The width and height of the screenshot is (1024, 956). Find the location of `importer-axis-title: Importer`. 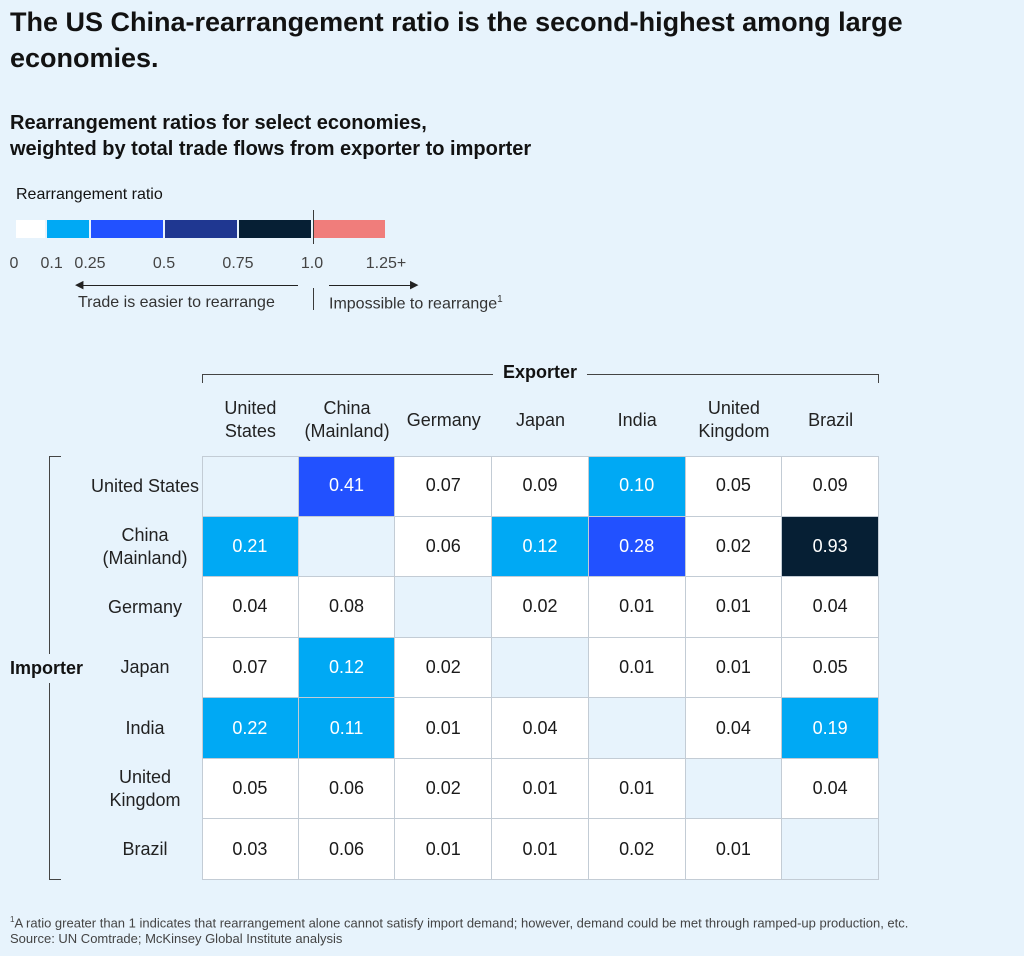

importer-axis-title: Importer is located at coordinates (47, 668).